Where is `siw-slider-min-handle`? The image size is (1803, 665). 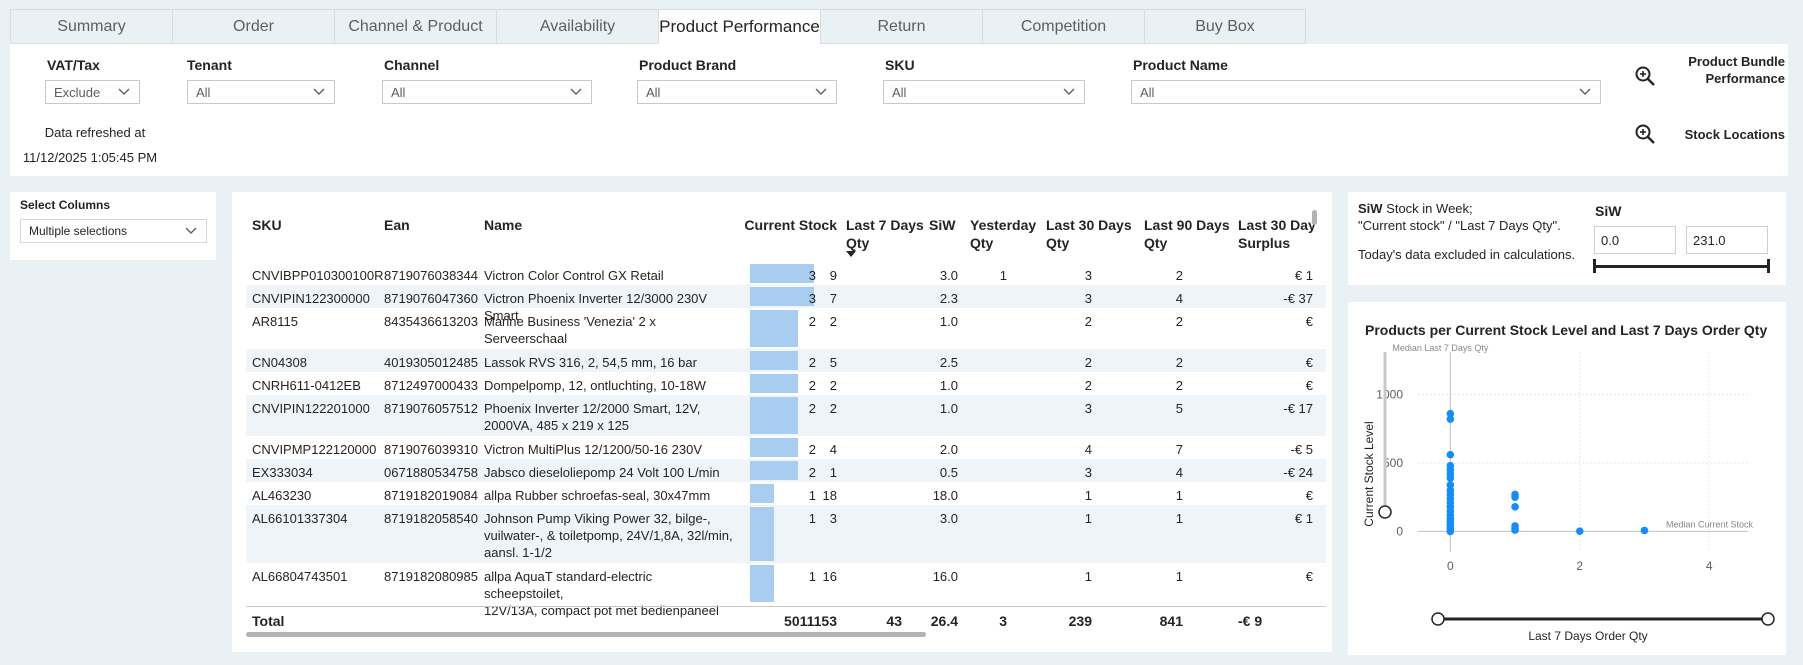 siw-slider-min-handle is located at coordinates (1594, 266).